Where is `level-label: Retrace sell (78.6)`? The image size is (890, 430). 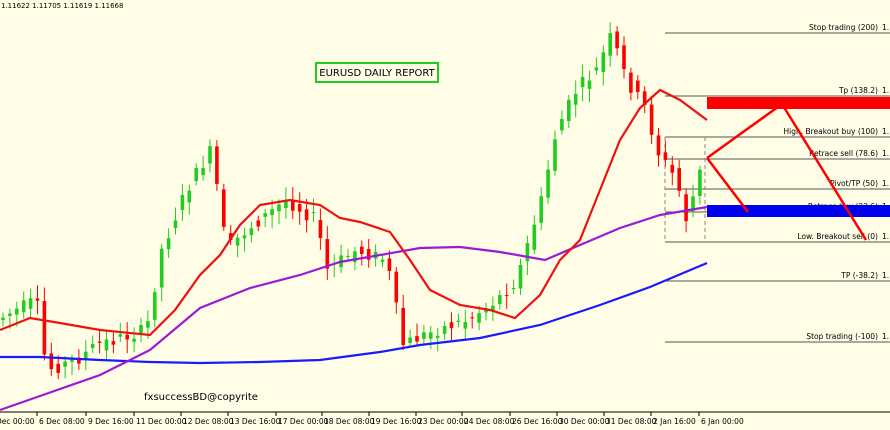 level-label: Retrace sell (78.6) is located at coordinates (843, 153).